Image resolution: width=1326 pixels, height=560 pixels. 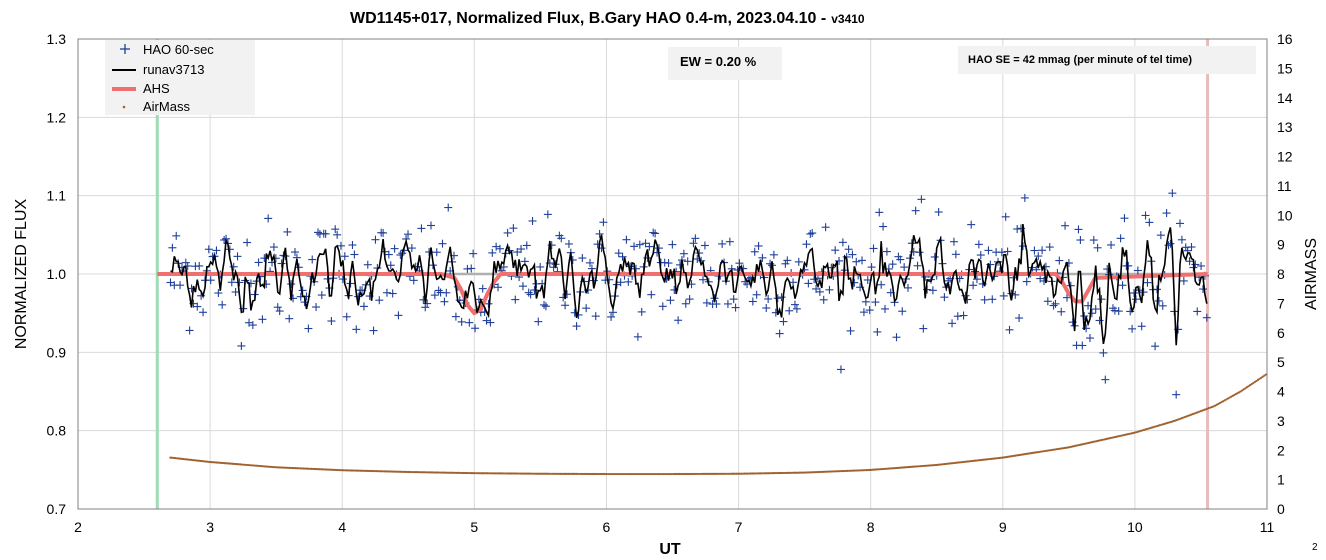 I want to click on x-tick-label: 2, so click(x=78, y=527).